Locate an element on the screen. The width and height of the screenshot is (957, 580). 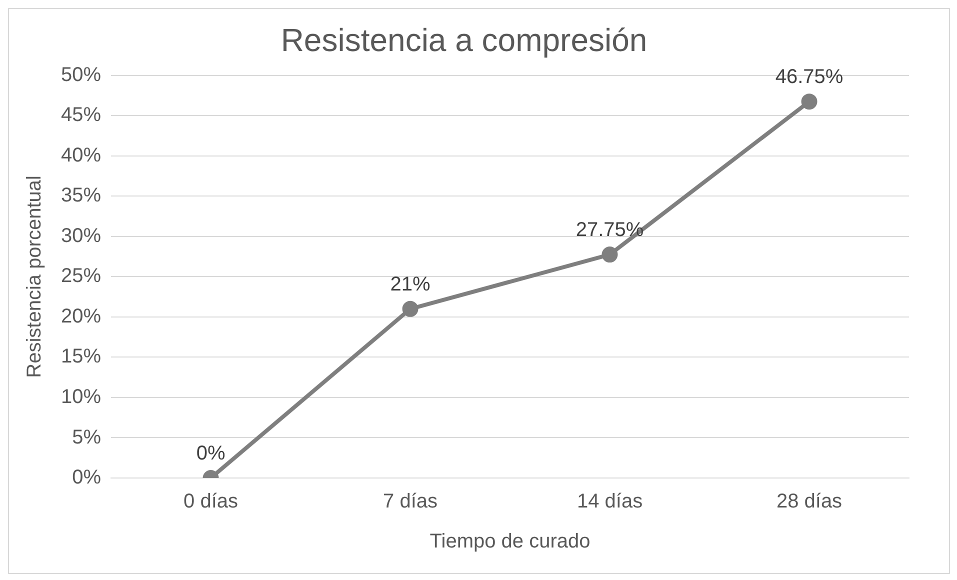
chart-title: Resistencia a compresión is located at coordinates (464, 40).